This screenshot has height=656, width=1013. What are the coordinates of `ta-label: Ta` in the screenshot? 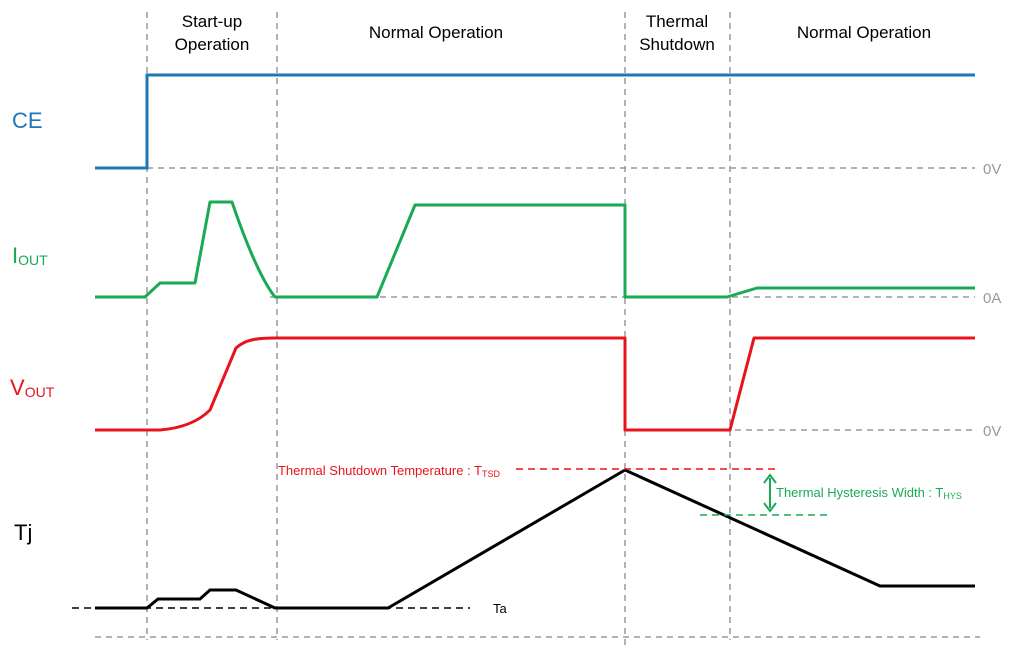 It's located at (500, 608).